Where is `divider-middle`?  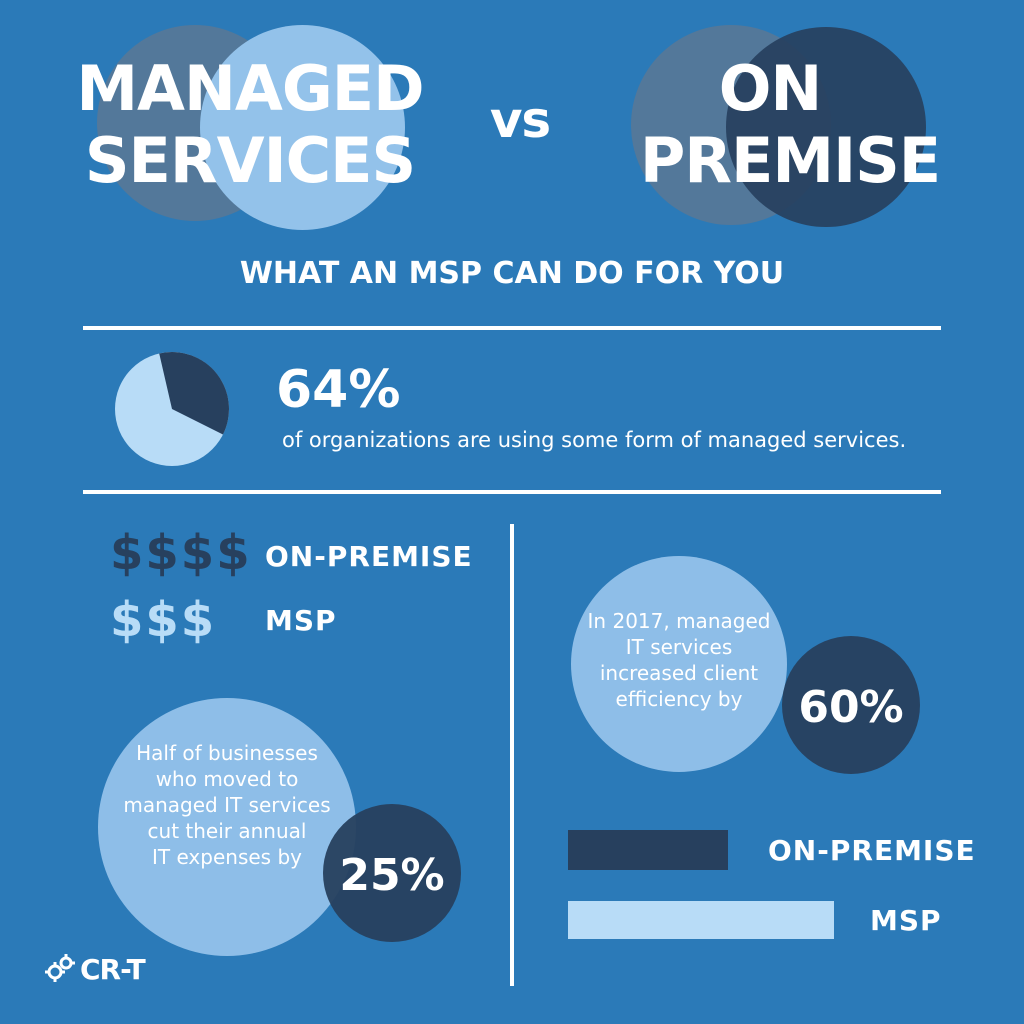
divider-middle is located at coordinates (512, 492).